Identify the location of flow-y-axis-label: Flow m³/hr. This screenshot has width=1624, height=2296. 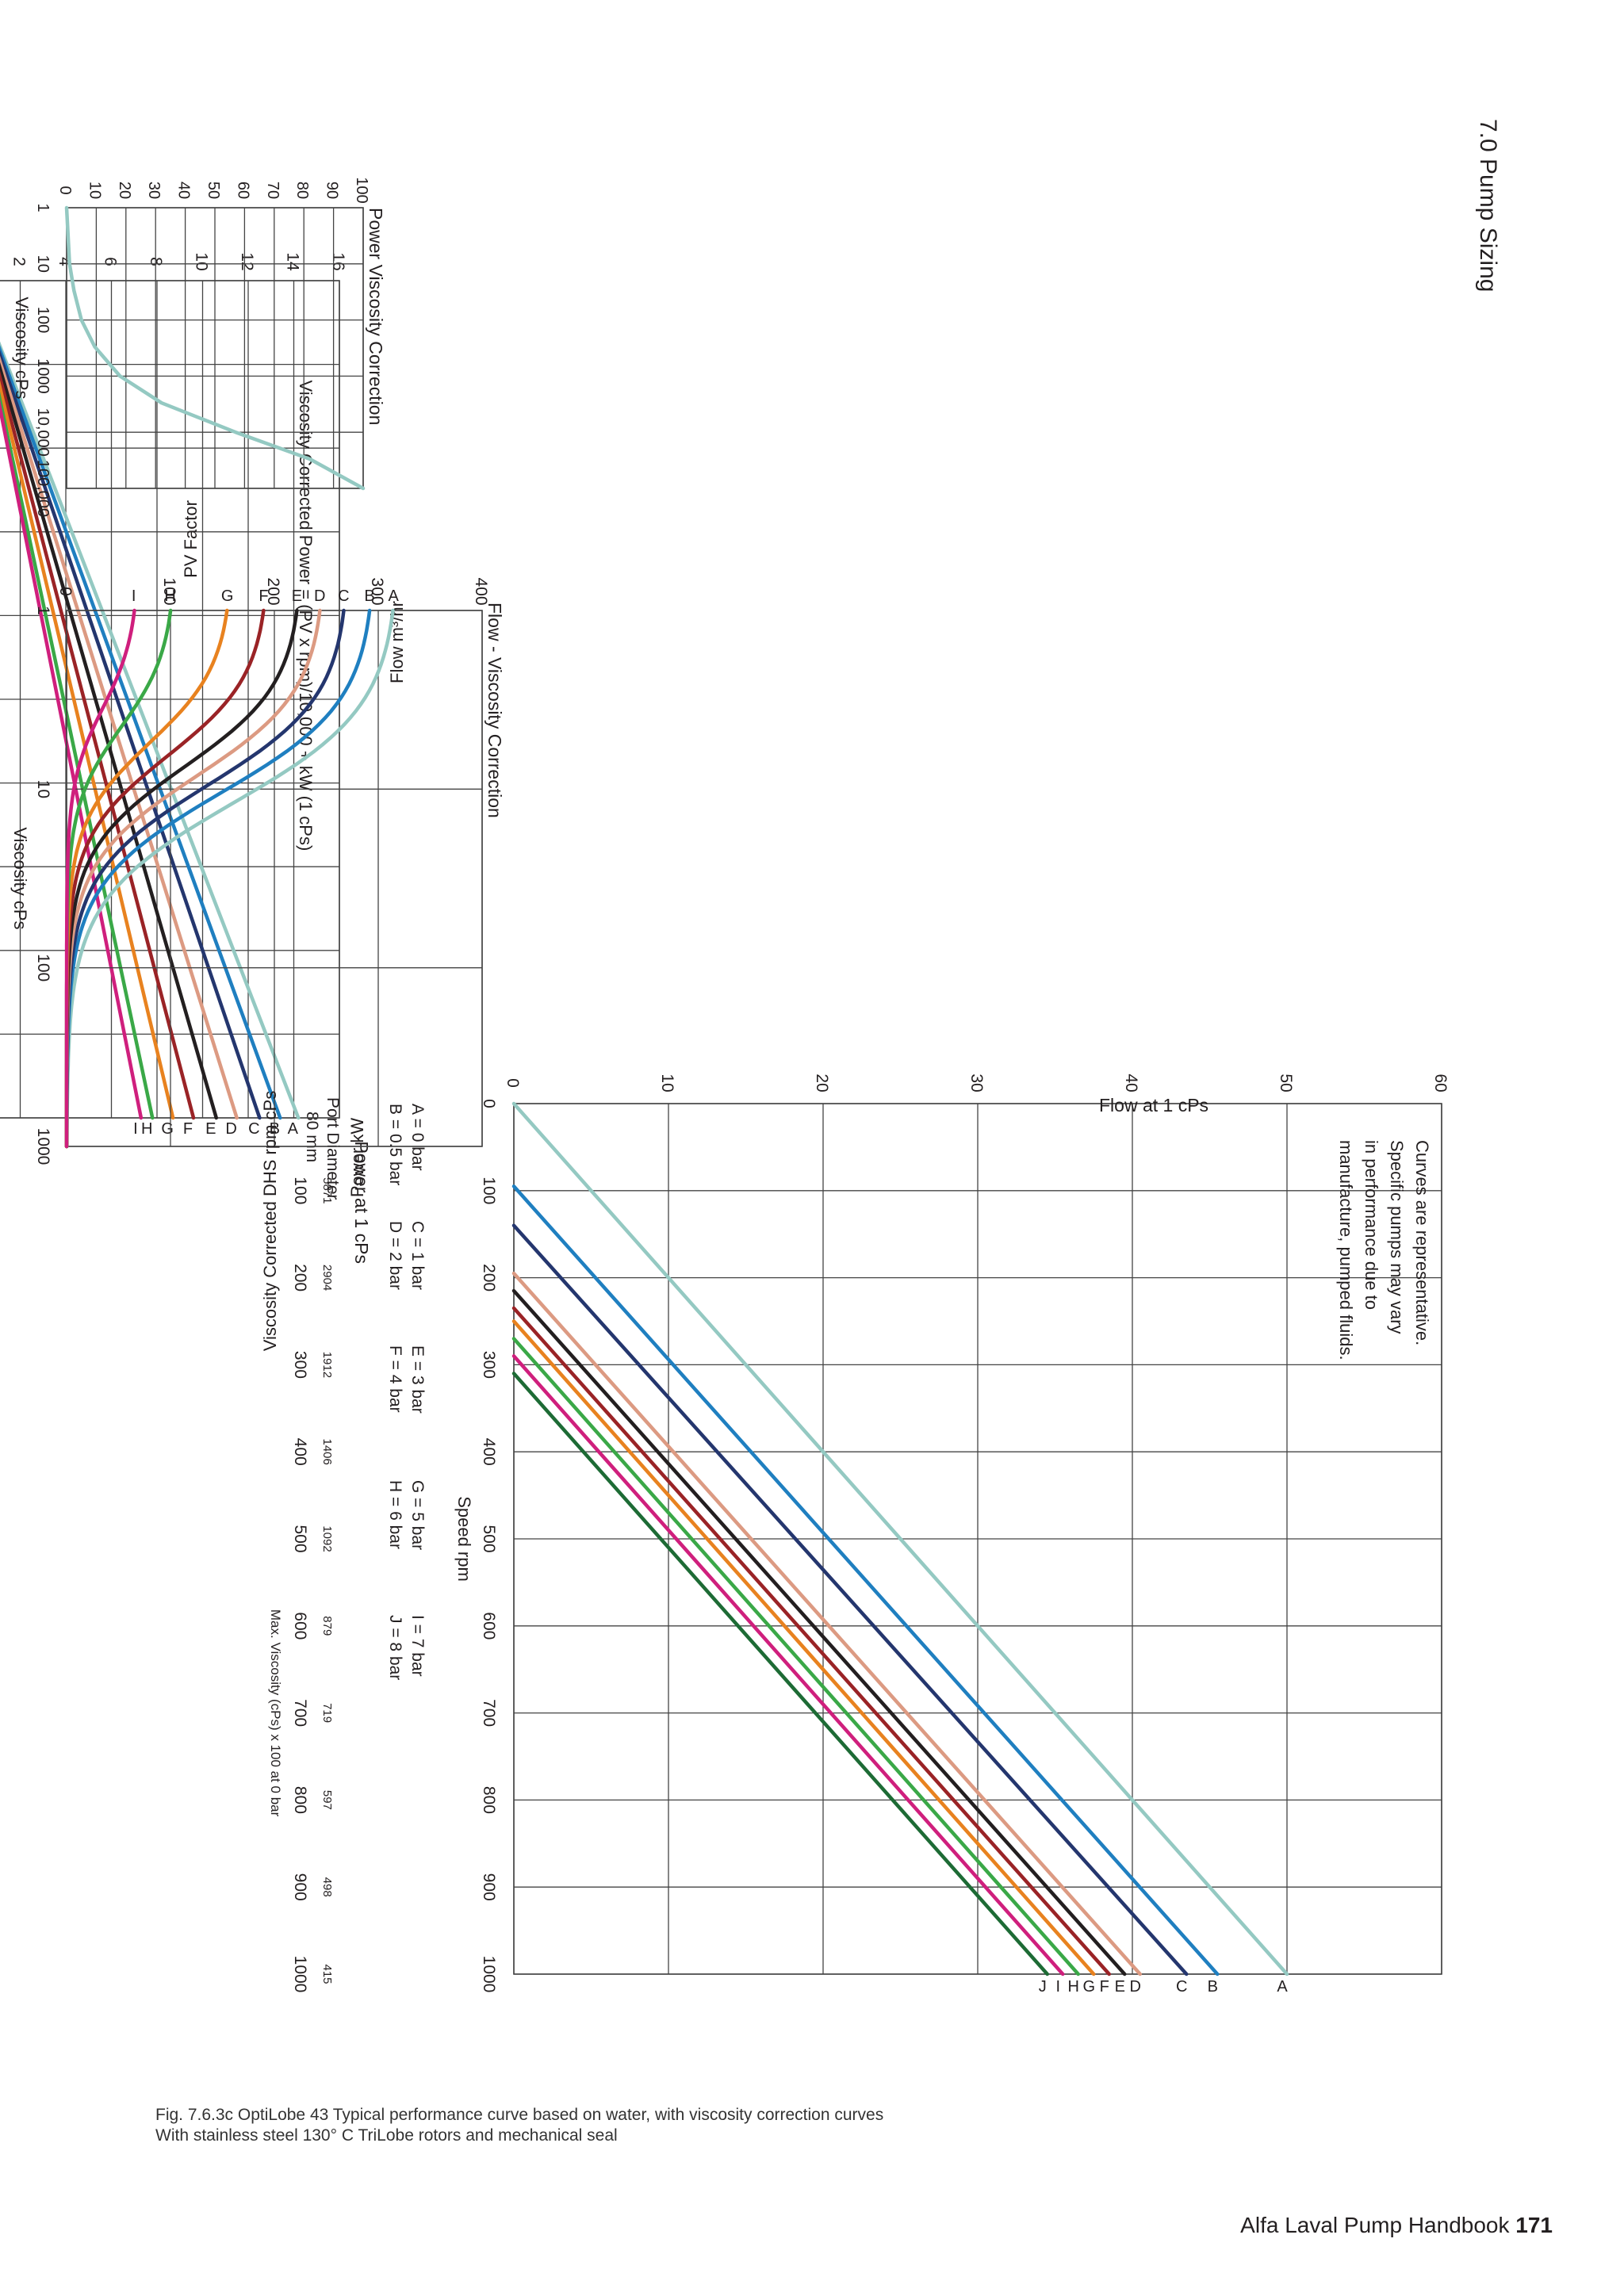
(397, 642).